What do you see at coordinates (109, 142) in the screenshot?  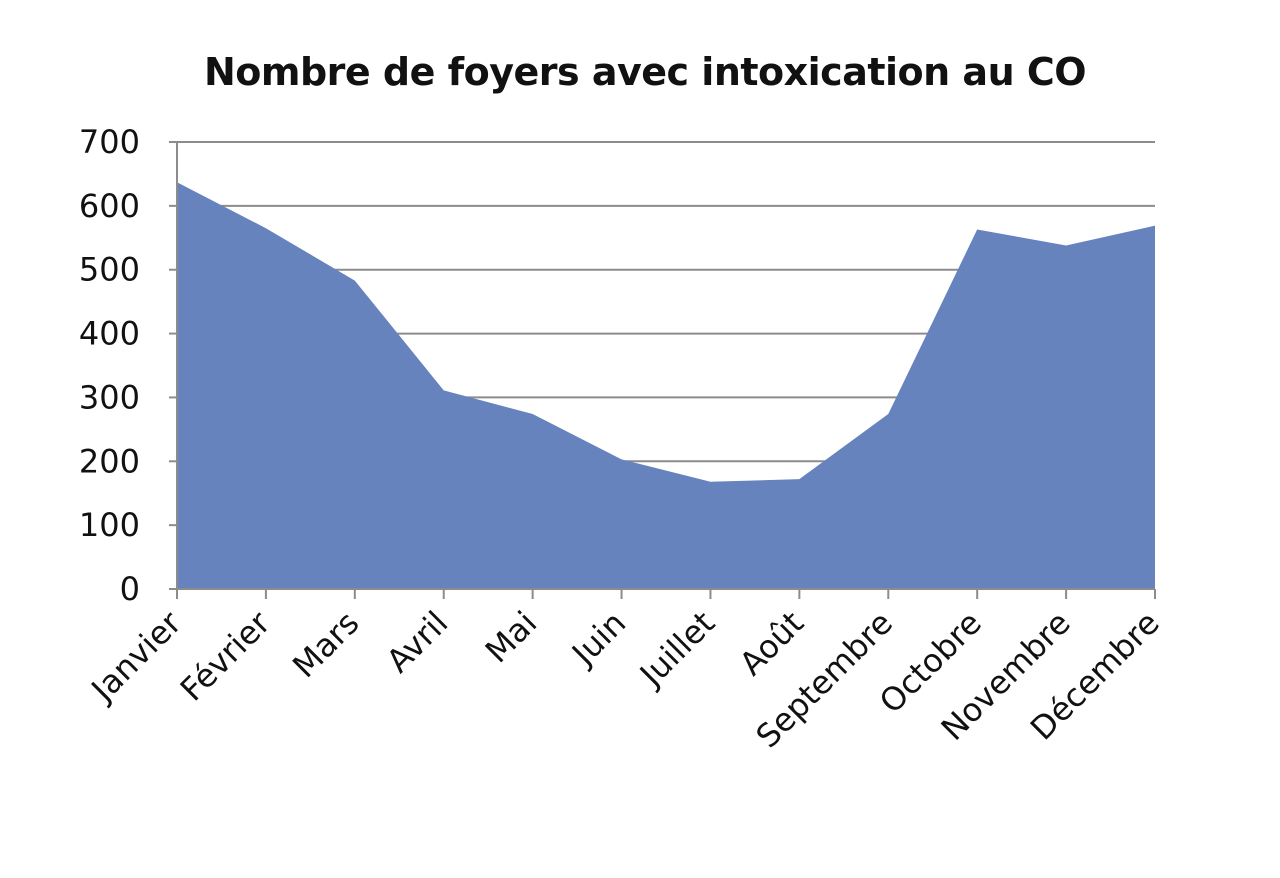 I see `y-tick-label: 700` at bounding box center [109, 142].